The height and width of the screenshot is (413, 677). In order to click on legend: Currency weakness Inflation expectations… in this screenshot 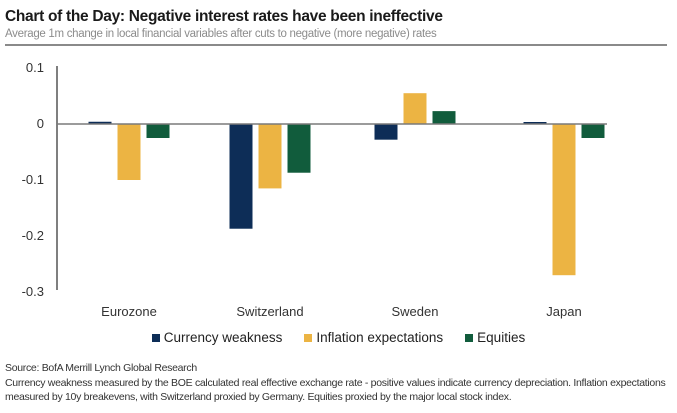, I will do `click(338, 337)`.